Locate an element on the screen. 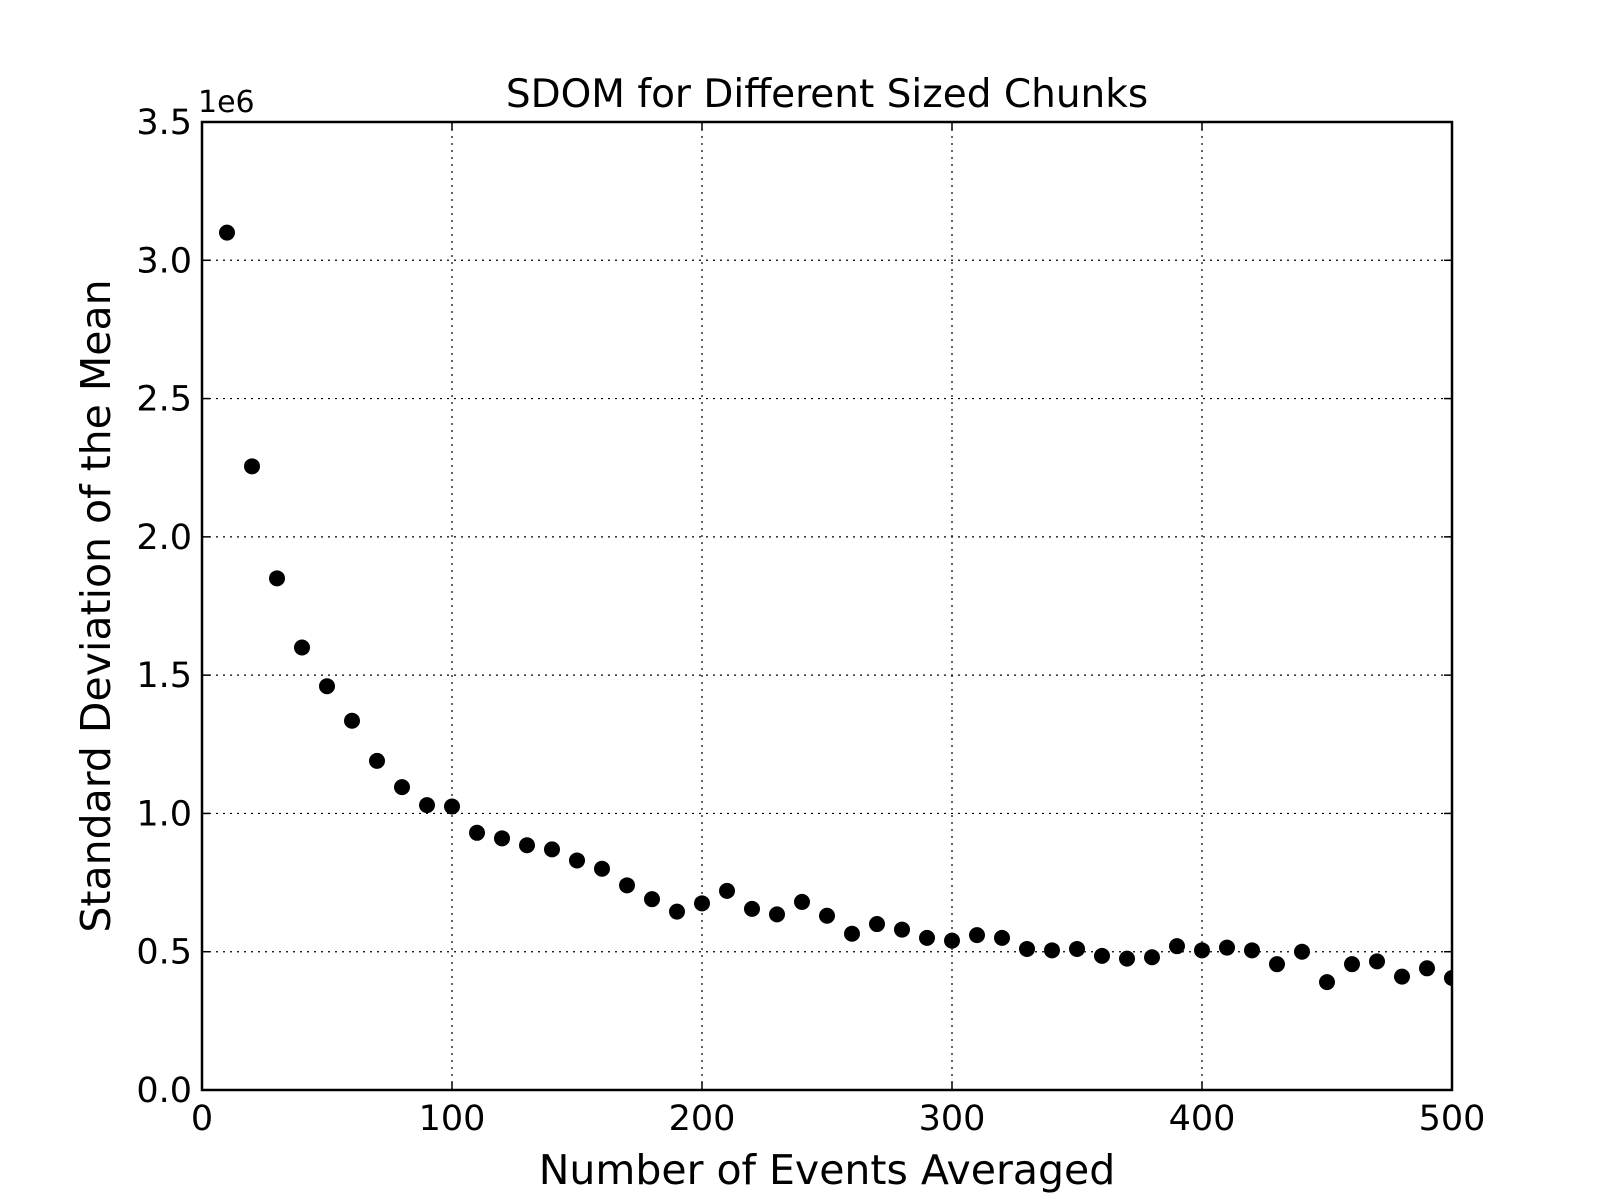 This screenshot has width=1600, height=1200. x-tick-label: 200 is located at coordinates (702, 1119).